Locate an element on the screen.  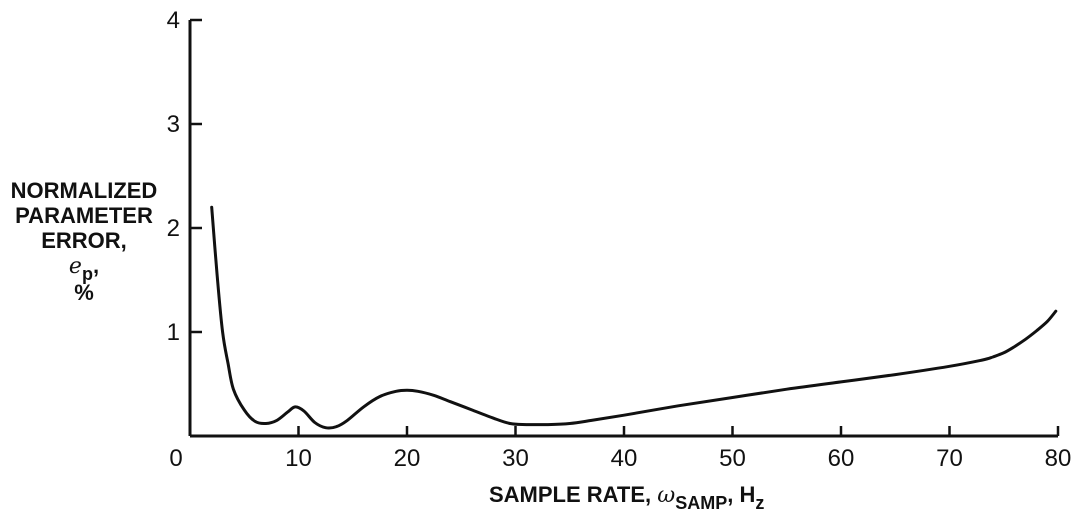
y-axis-label-symbol: ep, is located at coordinates (84, 268).